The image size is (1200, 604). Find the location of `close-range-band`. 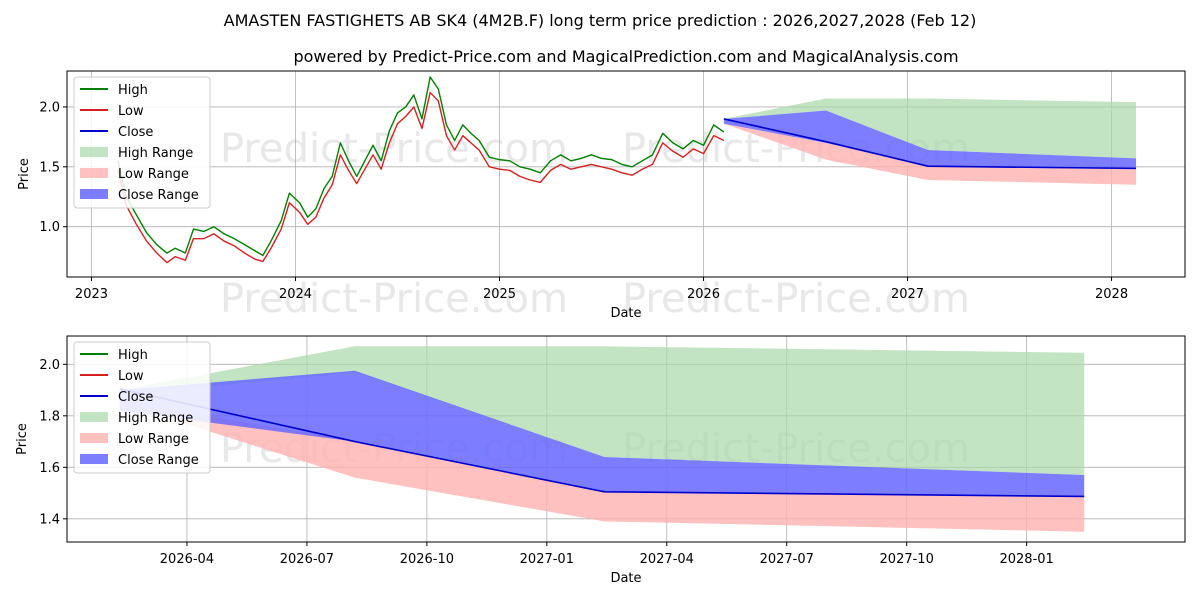

close-range-band is located at coordinates (930, 140).